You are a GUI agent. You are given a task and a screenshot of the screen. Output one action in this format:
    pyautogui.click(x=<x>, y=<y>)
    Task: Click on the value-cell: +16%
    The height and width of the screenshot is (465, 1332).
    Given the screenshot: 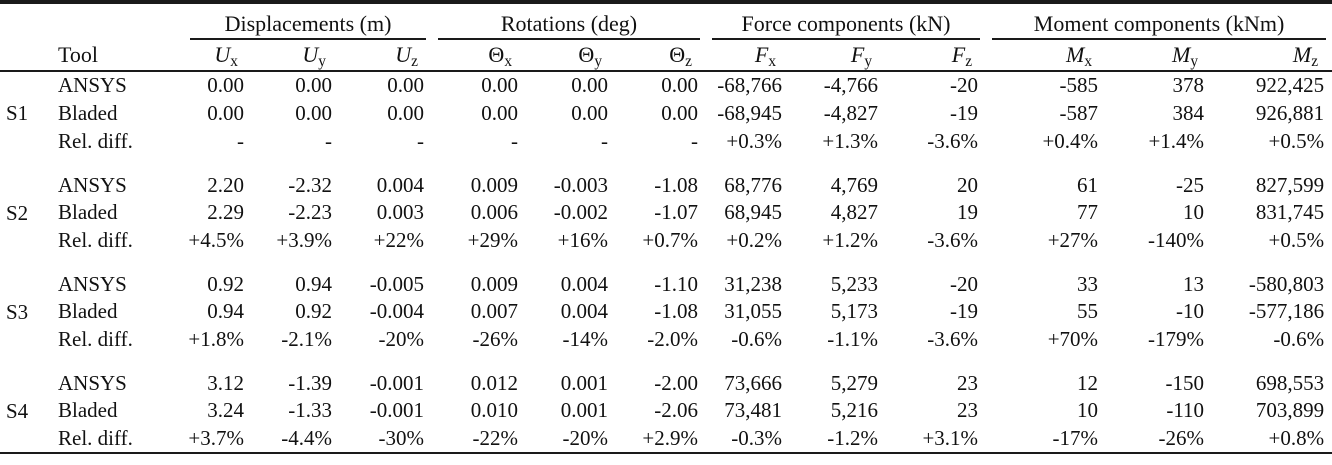 What is the action you would take?
    pyautogui.click(x=583, y=239)
    